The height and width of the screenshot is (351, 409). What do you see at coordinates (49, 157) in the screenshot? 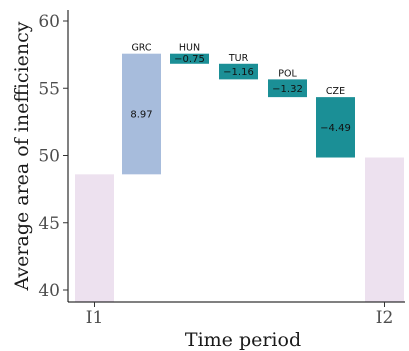
I see `y-tick-label: 50` at bounding box center [49, 157].